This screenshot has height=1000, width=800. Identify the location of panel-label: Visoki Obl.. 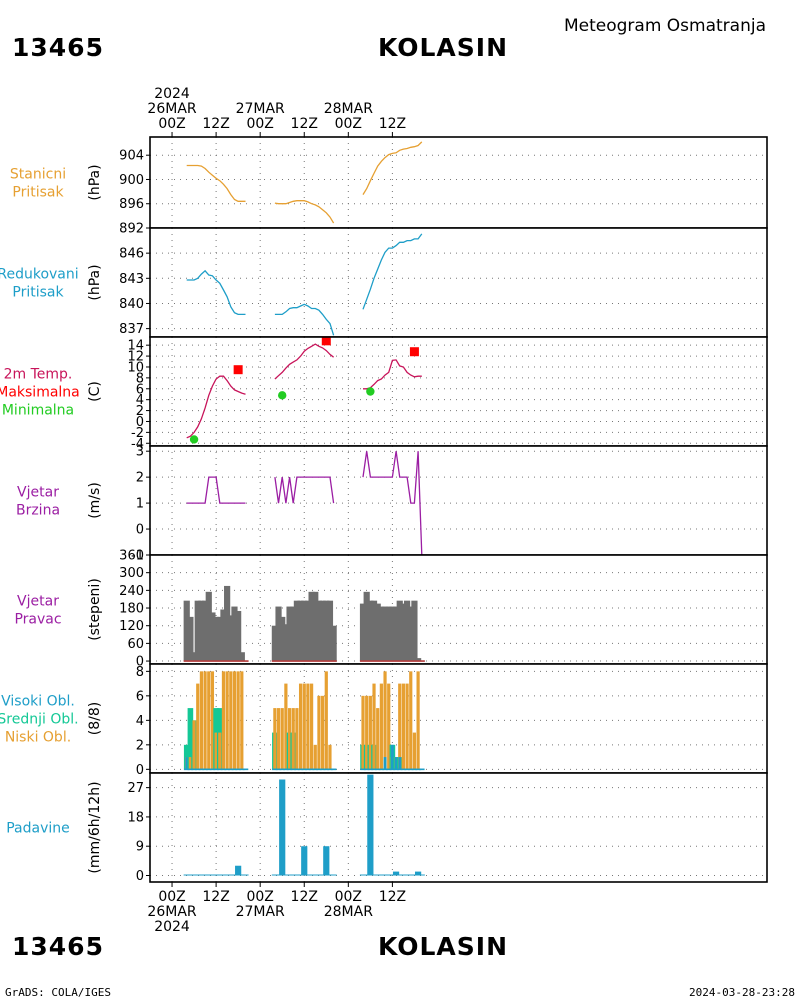
(38, 702).